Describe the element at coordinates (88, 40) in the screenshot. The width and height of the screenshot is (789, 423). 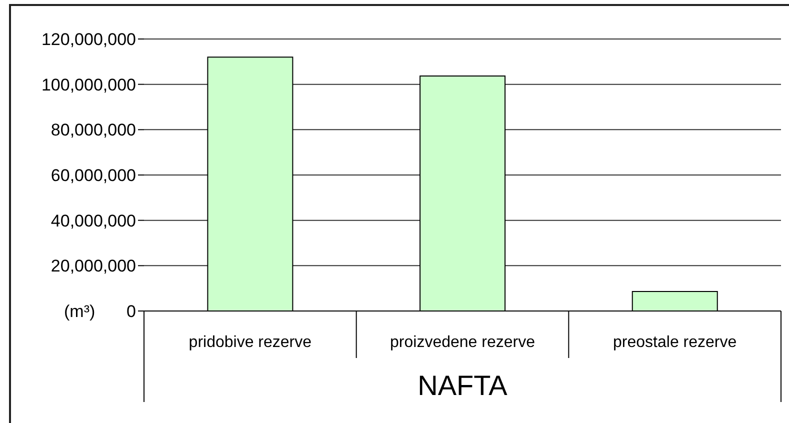
I see `y-tick-label: 120,000,000` at that location.